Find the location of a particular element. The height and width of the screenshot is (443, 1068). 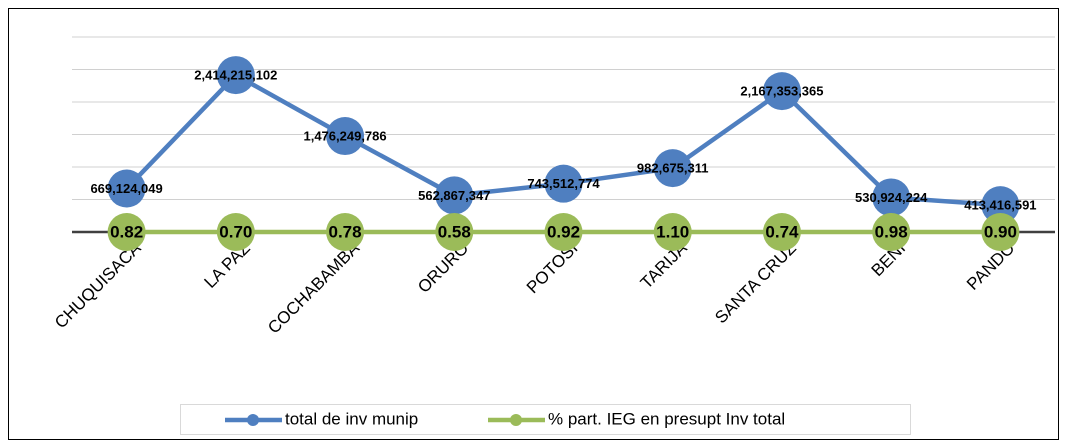

data-label: 0.58 is located at coordinates (454, 231).